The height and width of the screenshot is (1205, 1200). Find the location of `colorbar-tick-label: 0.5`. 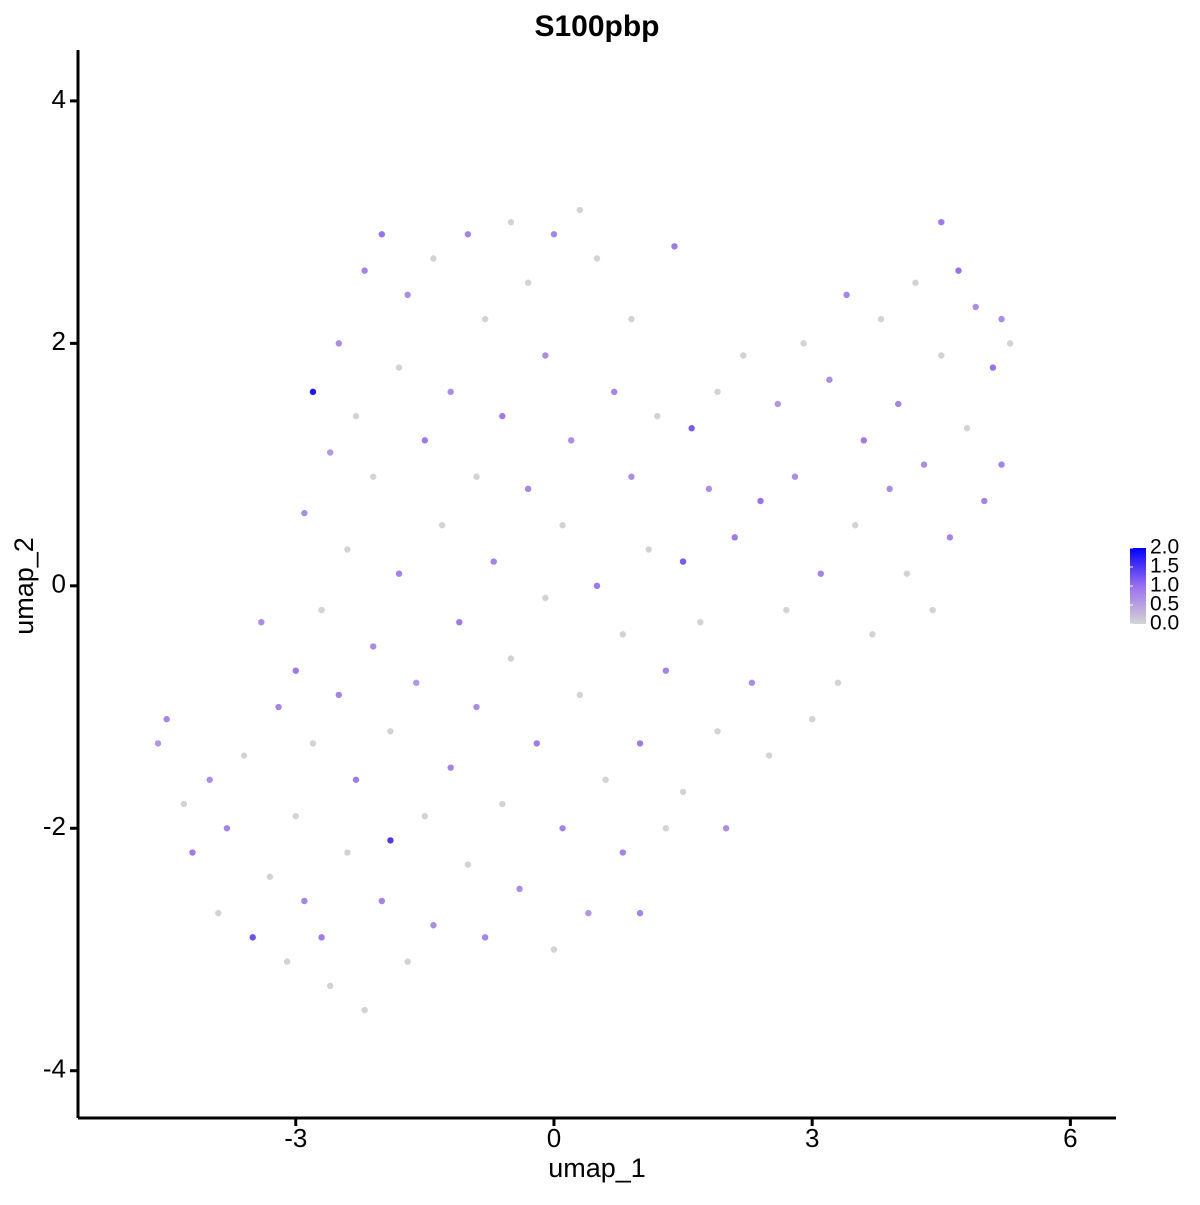

colorbar-tick-label: 0.5 is located at coordinates (1164, 604).